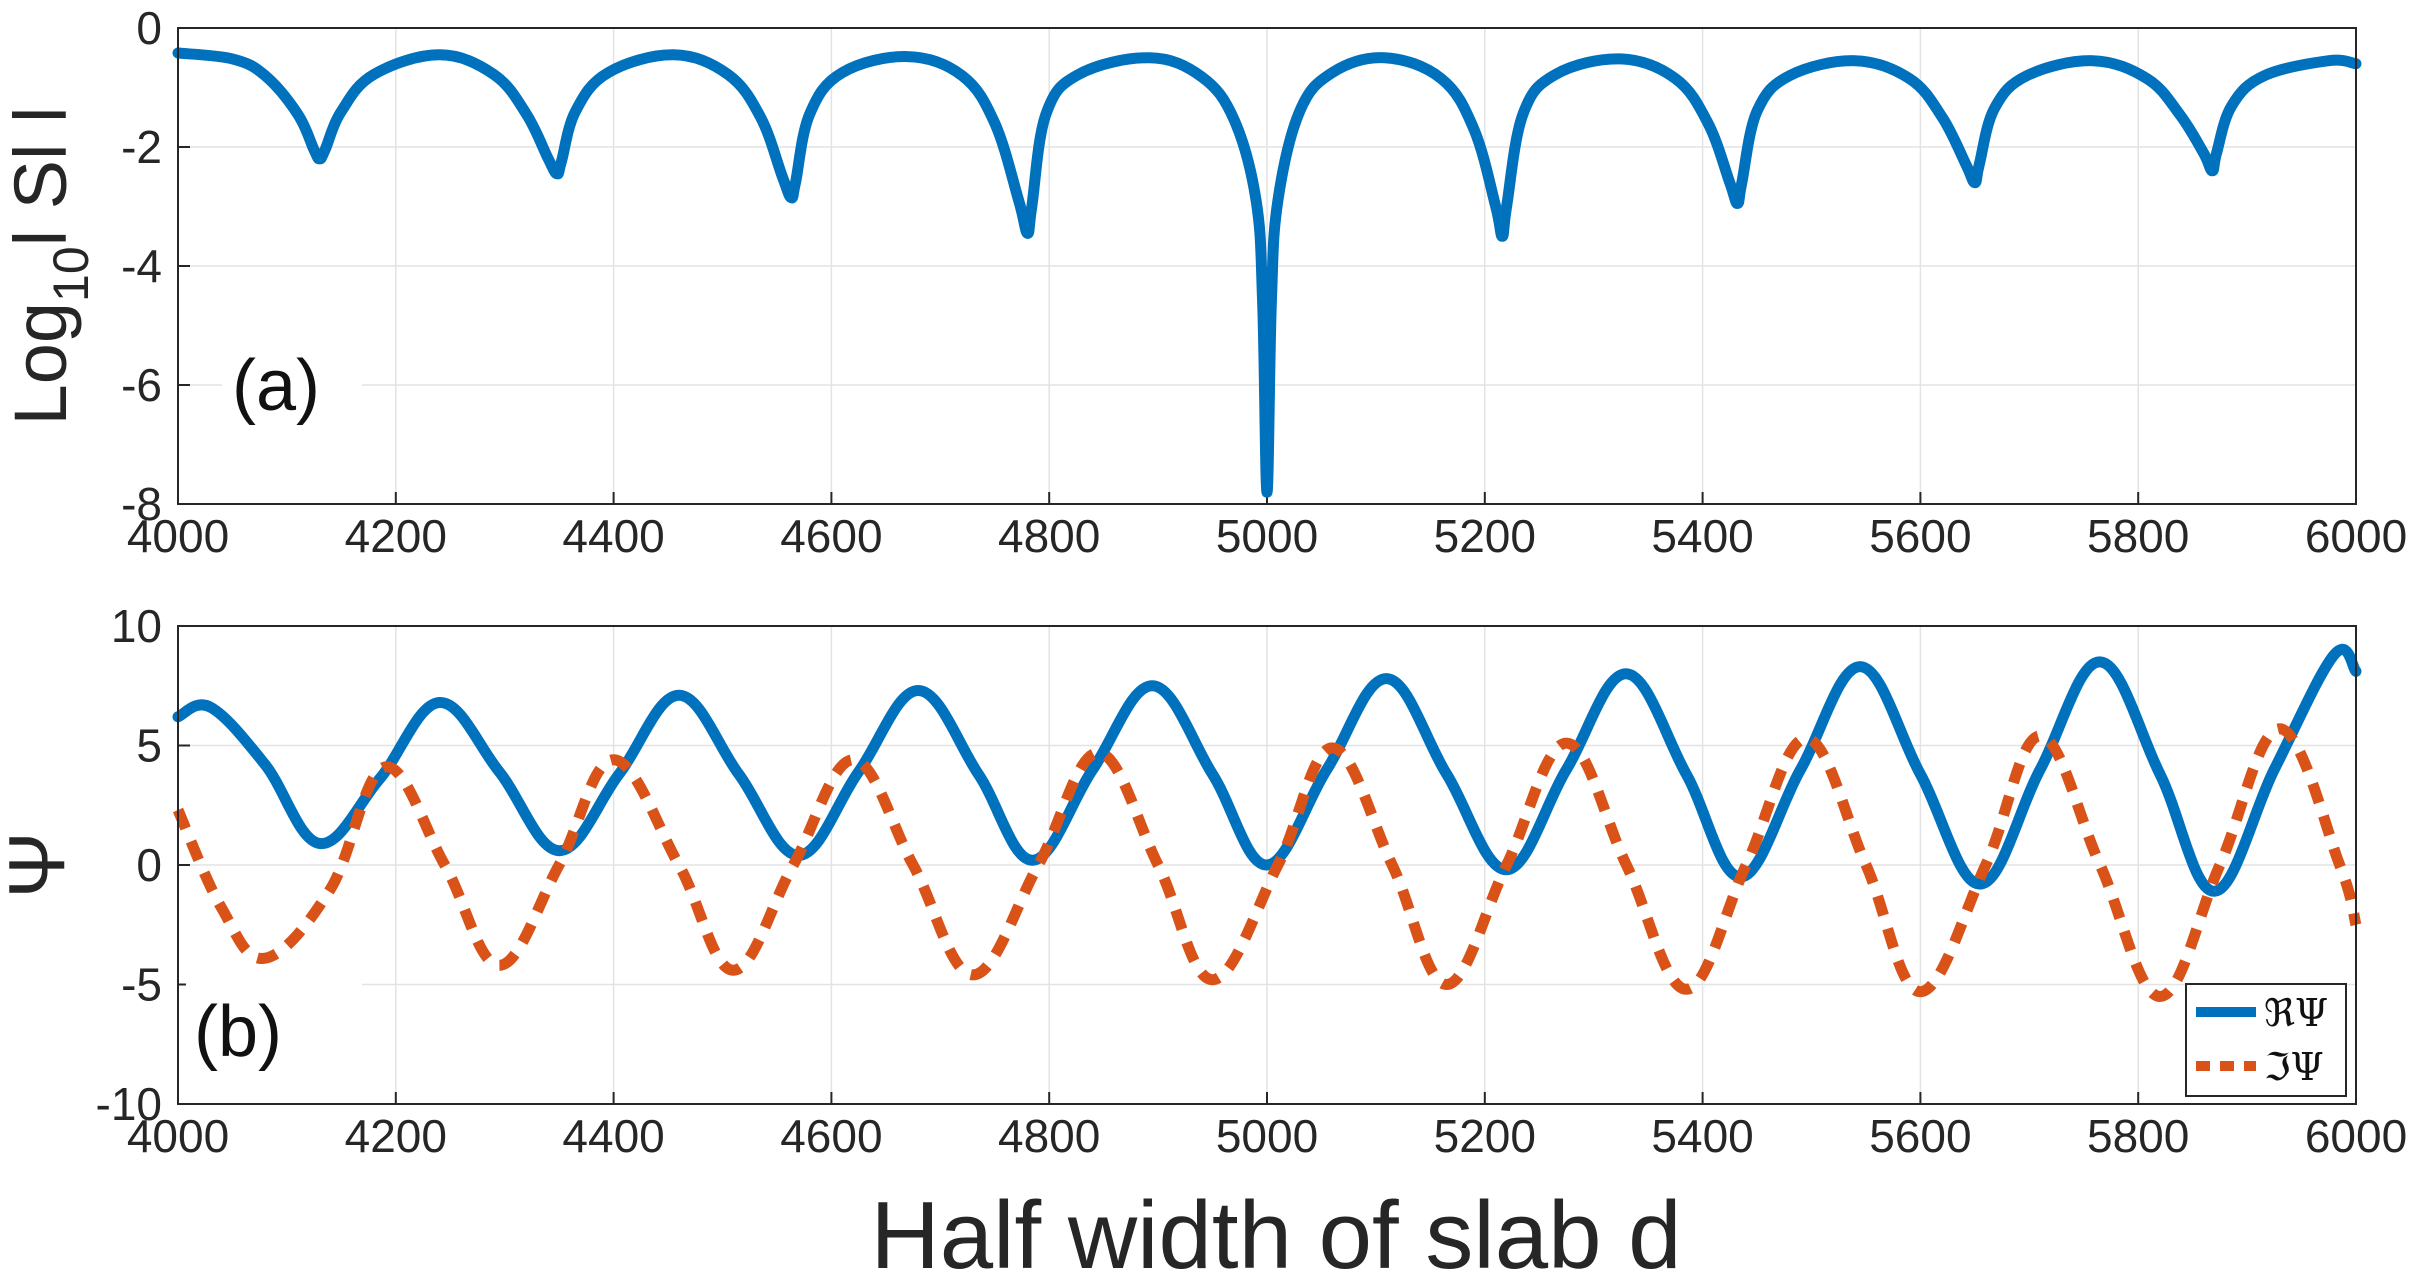 The image size is (2432, 1284). What do you see at coordinates (2294, 1067) in the screenshot?
I see `legend-label-imag: ℑΨ` at bounding box center [2294, 1067].